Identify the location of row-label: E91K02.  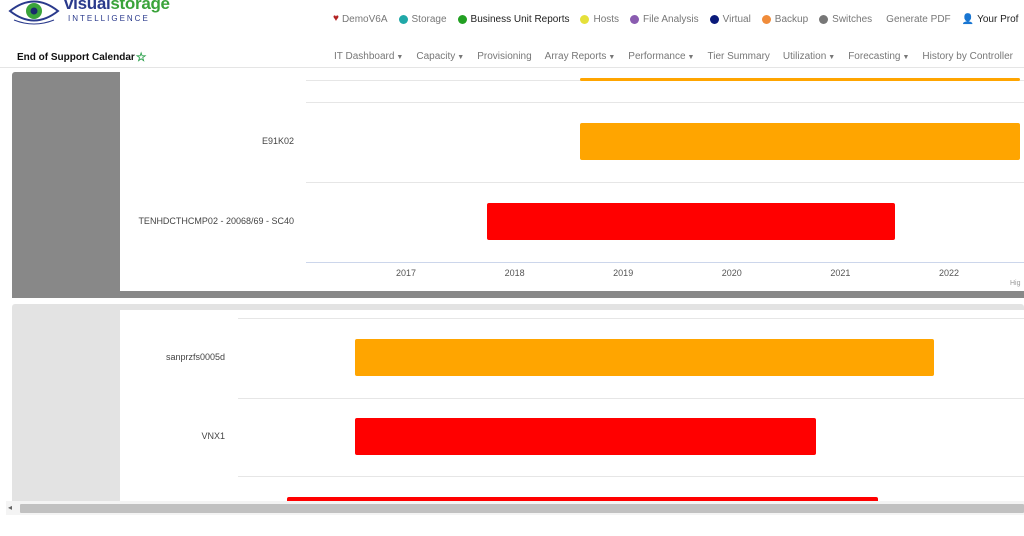
(277, 141).